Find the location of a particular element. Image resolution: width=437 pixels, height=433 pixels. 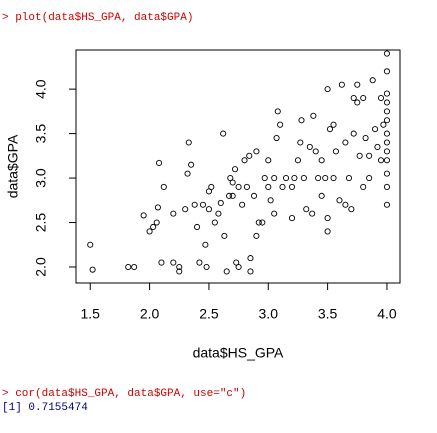

x-tick-label: 2.5 is located at coordinates (209, 314).